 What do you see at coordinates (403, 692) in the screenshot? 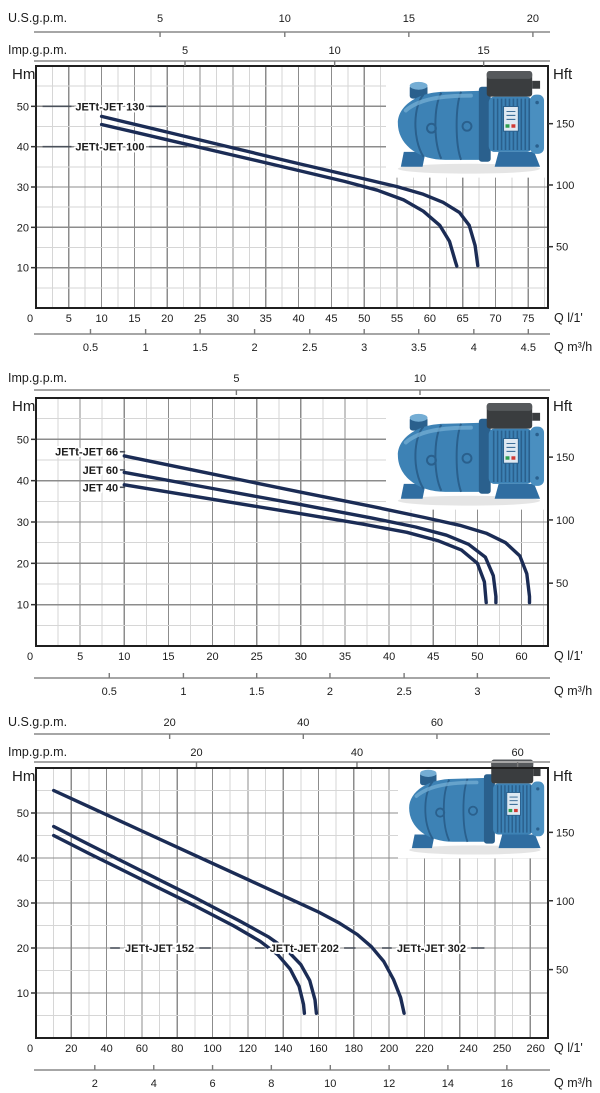
I see `m3h-tick-label: 2.5` at bounding box center [403, 692].